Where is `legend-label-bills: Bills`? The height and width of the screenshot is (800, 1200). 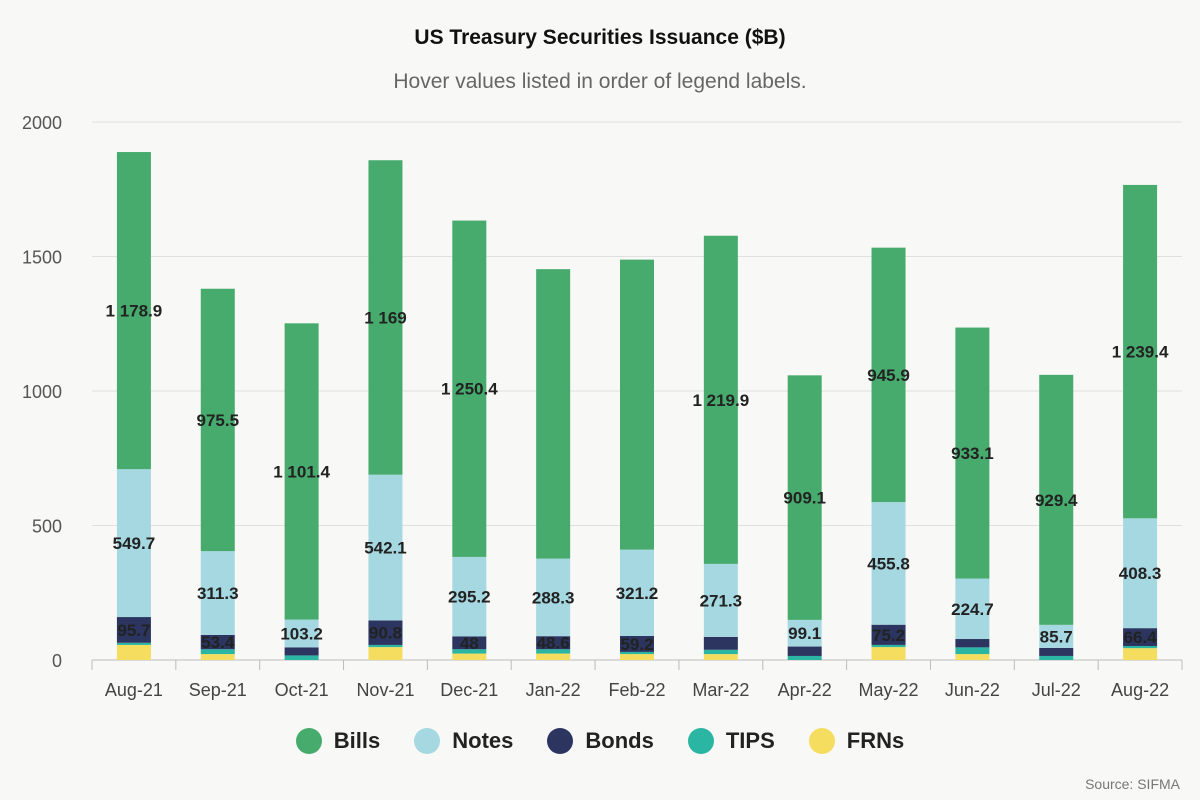
legend-label-bills: Bills is located at coordinates (357, 740).